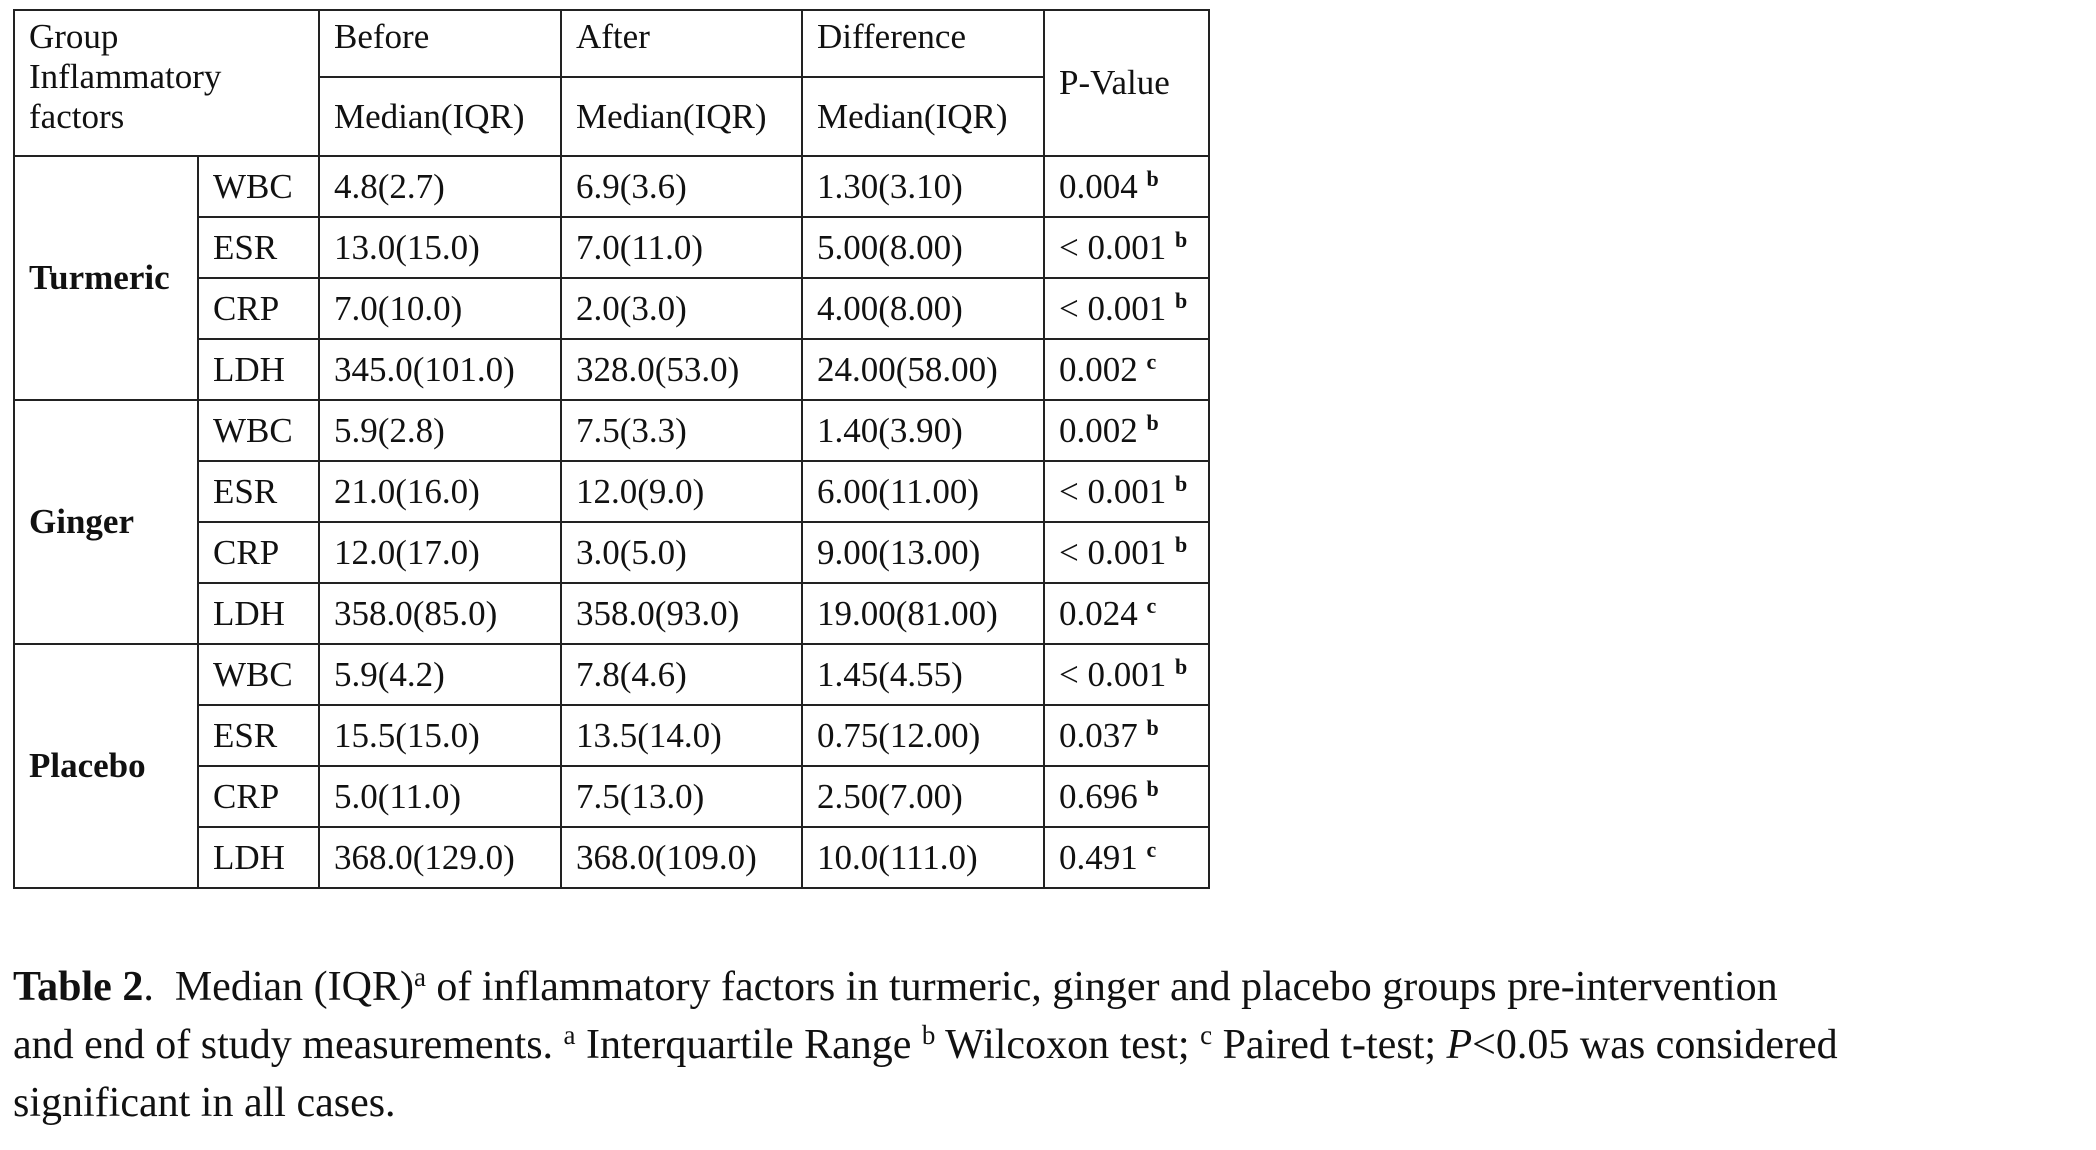 The image size is (2096, 1150). I want to click on value-cell: 4.8(2.7), so click(440, 186).